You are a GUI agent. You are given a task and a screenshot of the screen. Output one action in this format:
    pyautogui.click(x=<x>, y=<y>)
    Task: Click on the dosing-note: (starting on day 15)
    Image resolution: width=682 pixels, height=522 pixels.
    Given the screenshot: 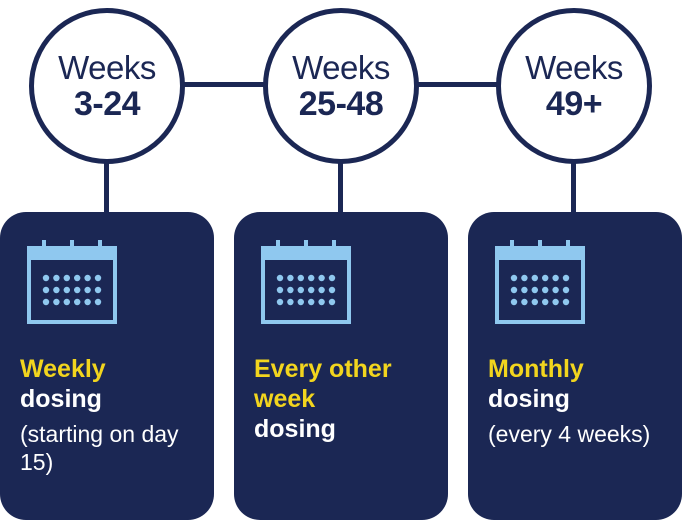 What is the action you would take?
    pyautogui.click(x=99, y=448)
    